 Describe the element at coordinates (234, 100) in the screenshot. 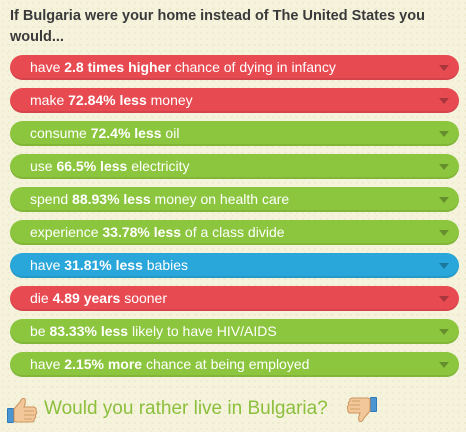

I see `comparison-row: make 72.84% less money` at that location.